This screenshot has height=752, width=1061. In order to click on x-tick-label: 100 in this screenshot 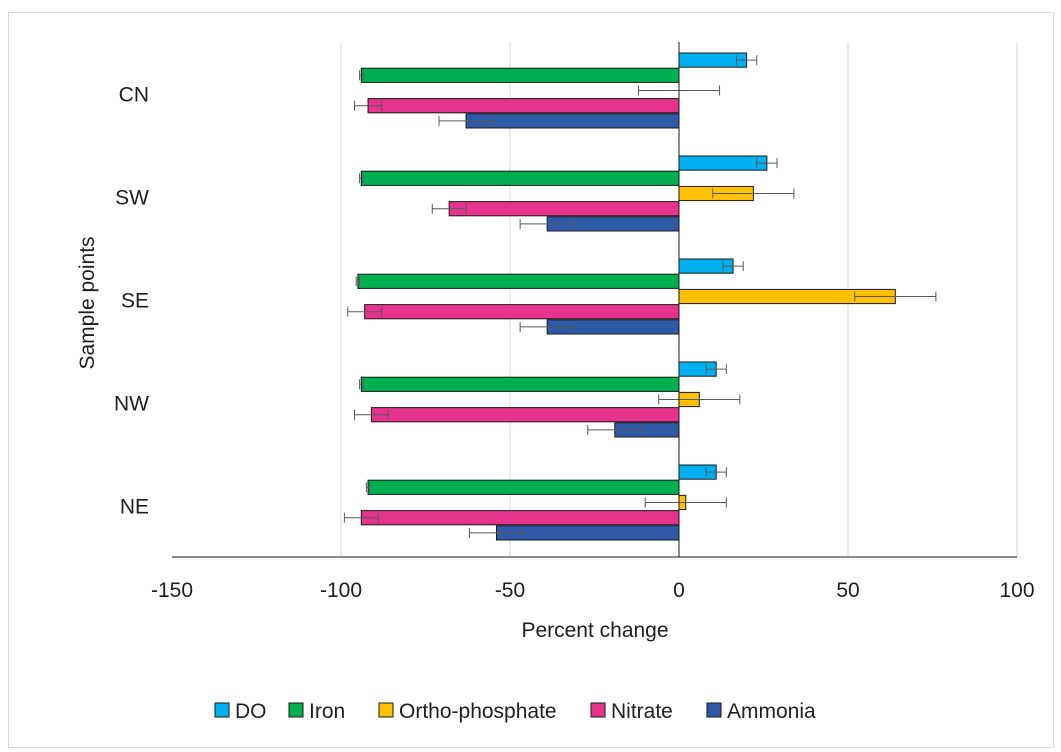, I will do `click(1016, 590)`.